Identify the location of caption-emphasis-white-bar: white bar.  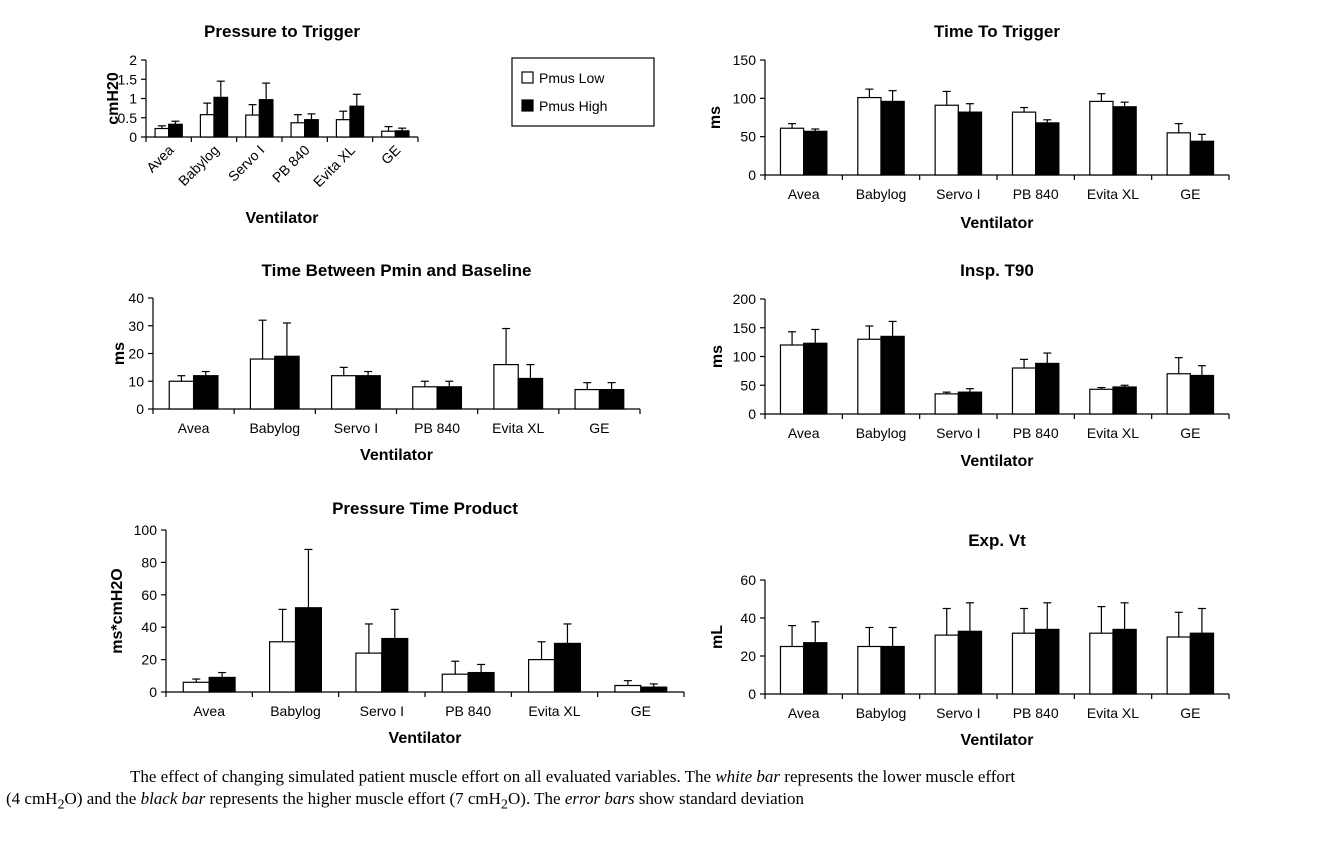
(748, 776).